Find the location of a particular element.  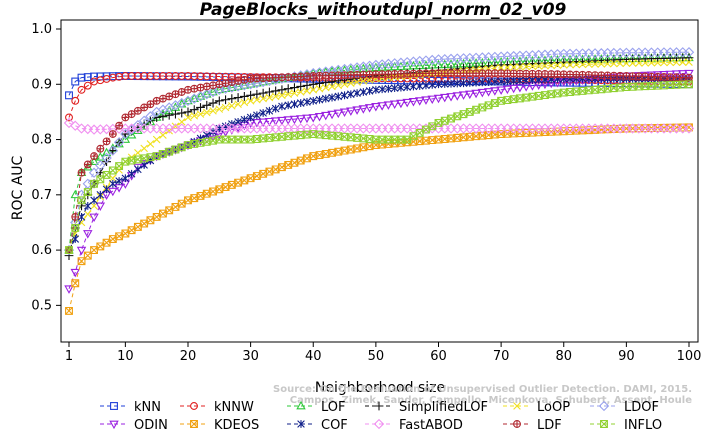

y-axis-label: ROC AUC is located at coordinates (18, 187).